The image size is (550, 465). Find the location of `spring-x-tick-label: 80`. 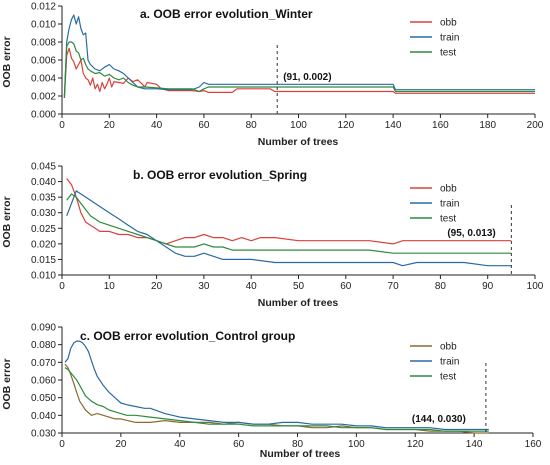

spring-x-tick-label: 80 is located at coordinates (441, 286).